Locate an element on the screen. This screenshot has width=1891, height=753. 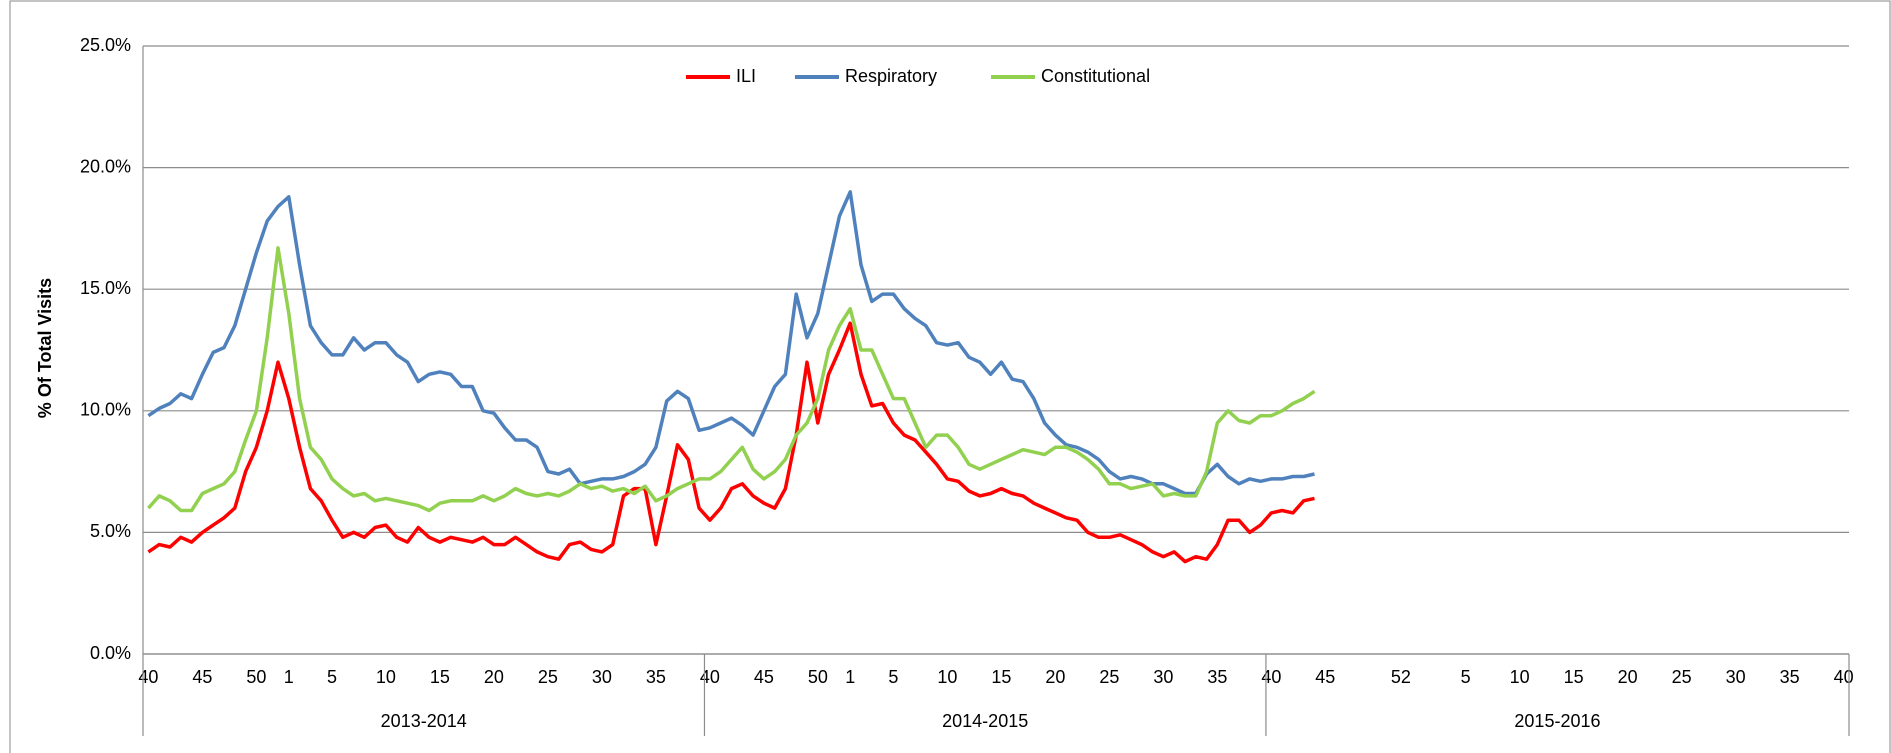
legend-label: ILI is located at coordinates (746, 76).